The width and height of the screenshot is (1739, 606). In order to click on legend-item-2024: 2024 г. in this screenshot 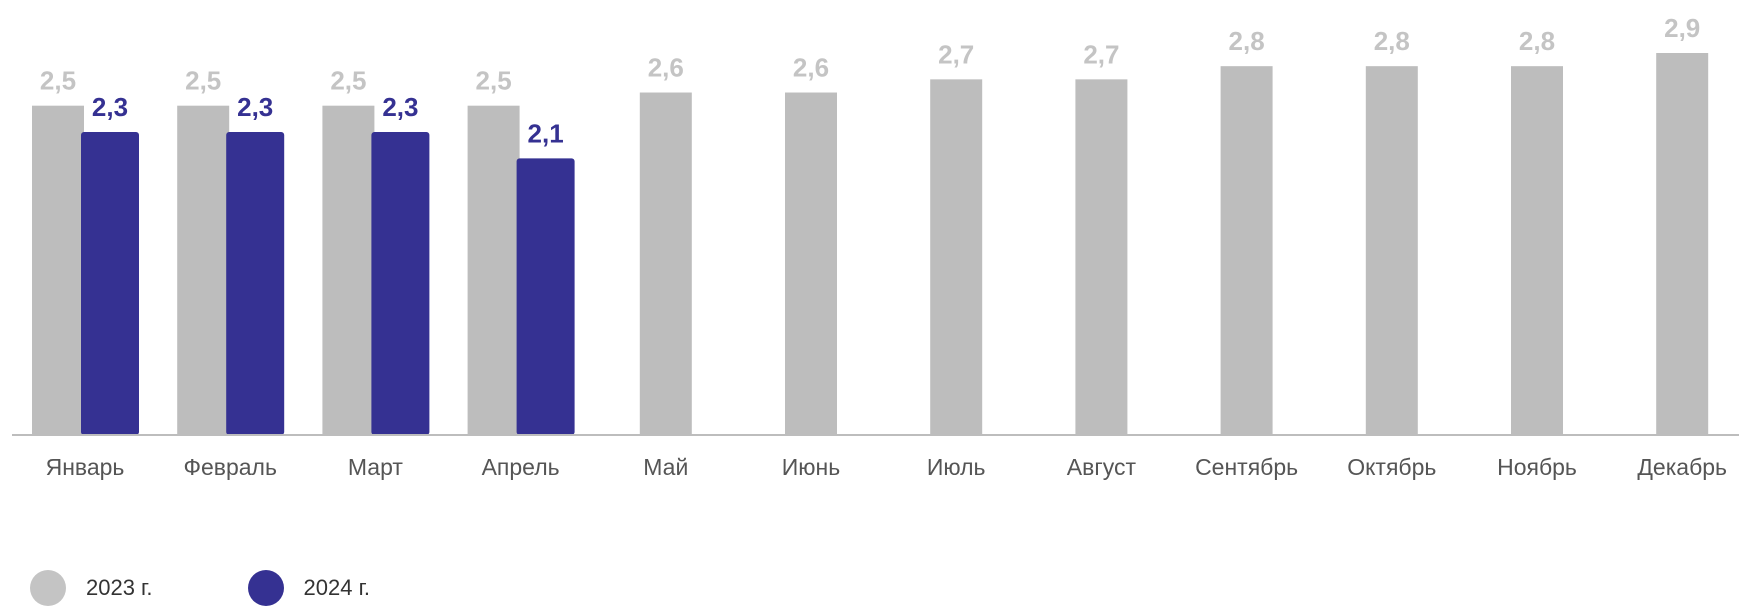, I will do `click(309, 588)`.